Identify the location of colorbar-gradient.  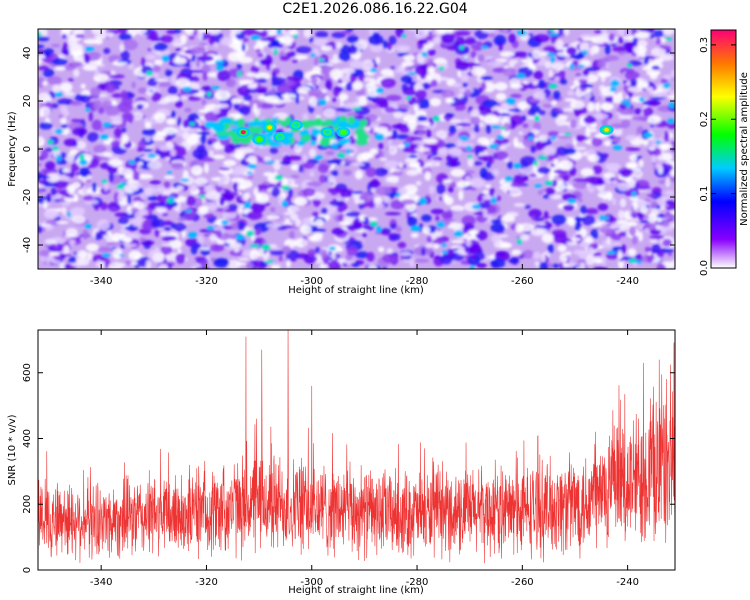
(723, 149).